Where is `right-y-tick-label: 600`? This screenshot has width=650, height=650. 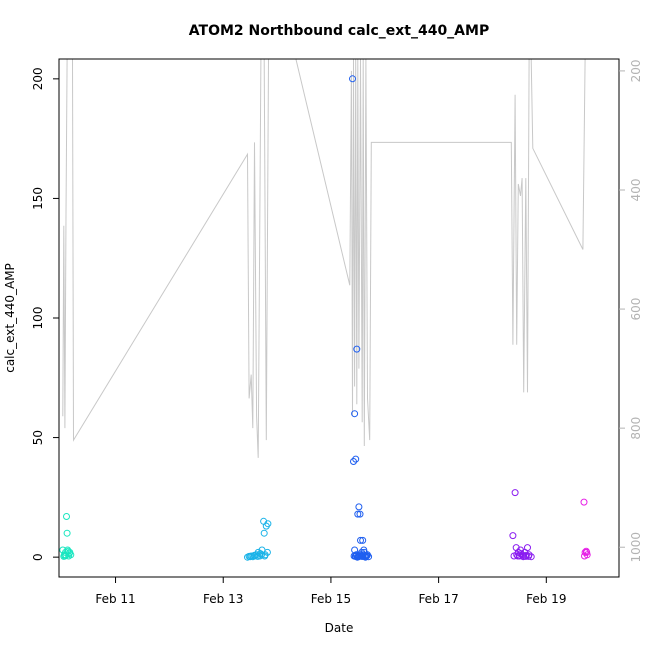 right-y-tick-label: 600 is located at coordinates (636, 309).